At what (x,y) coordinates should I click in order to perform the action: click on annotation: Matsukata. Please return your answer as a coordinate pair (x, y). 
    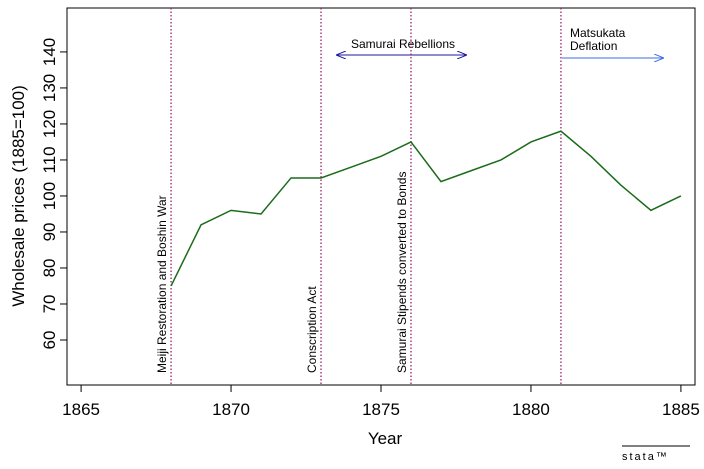
    Looking at the image, I should click on (598, 33).